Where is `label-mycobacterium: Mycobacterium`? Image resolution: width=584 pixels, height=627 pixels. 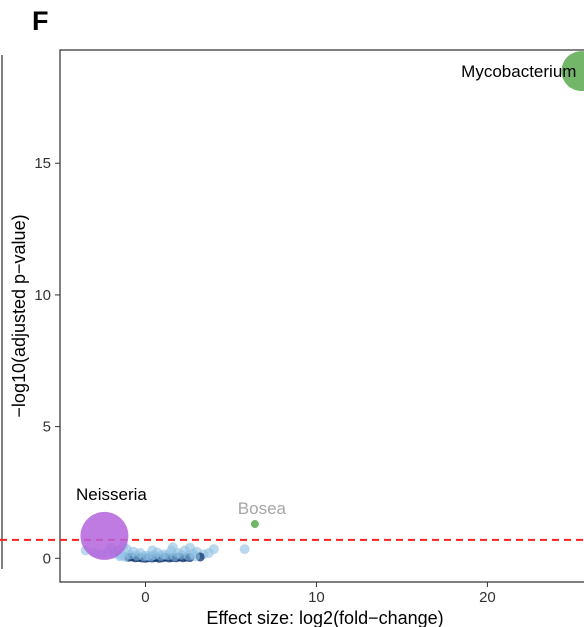 label-mycobacterium: Mycobacterium is located at coordinates (518, 71).